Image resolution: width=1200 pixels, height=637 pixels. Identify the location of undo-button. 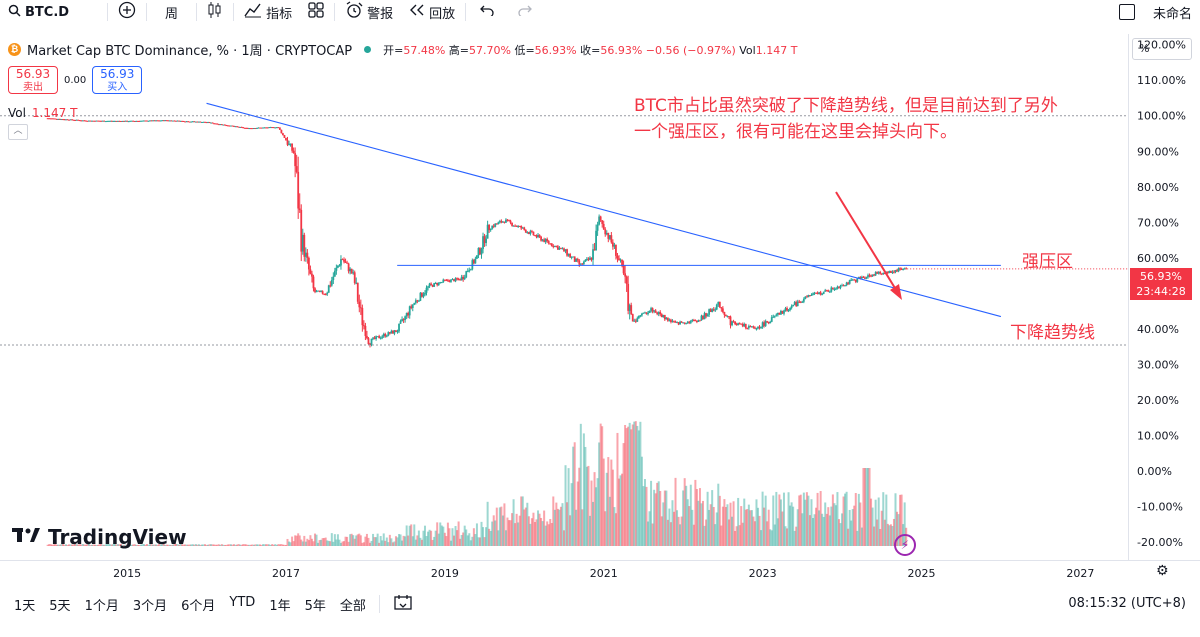
(487, 12).